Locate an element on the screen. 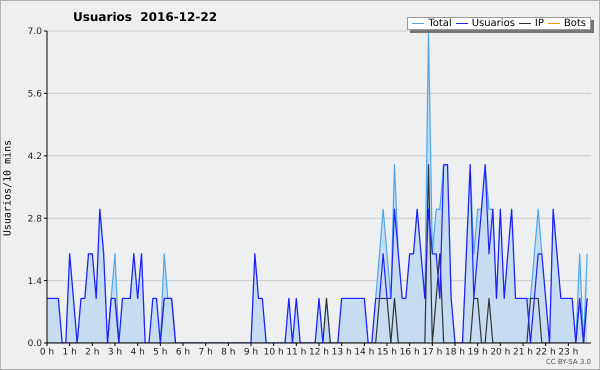  x-tick-label: 18 h is located at coordinates (455, 352).